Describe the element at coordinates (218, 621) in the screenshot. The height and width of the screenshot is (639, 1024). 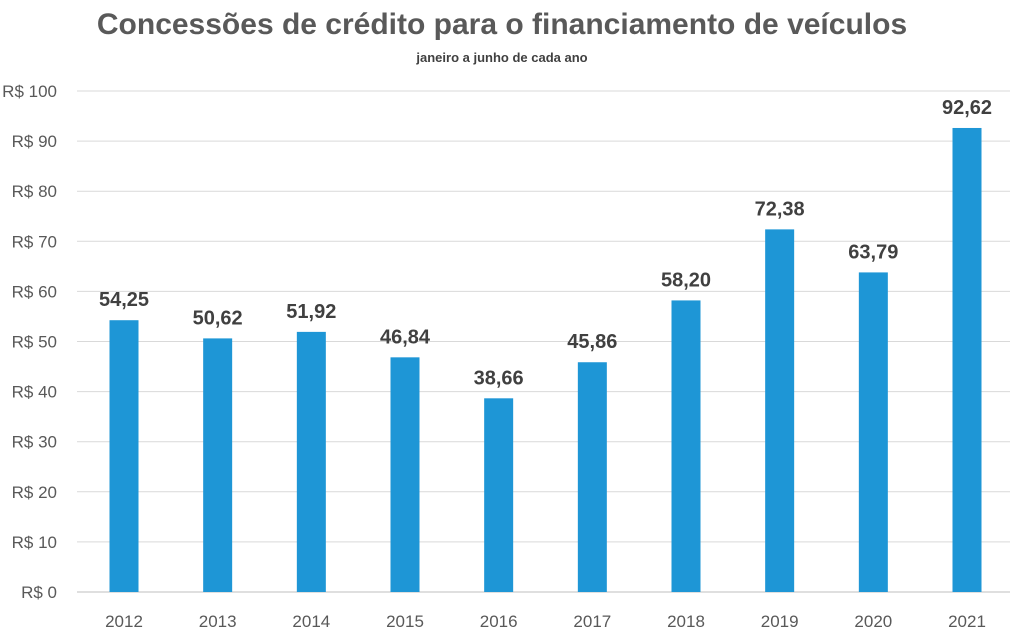
I see `x-tick-label: 2013` at that location.